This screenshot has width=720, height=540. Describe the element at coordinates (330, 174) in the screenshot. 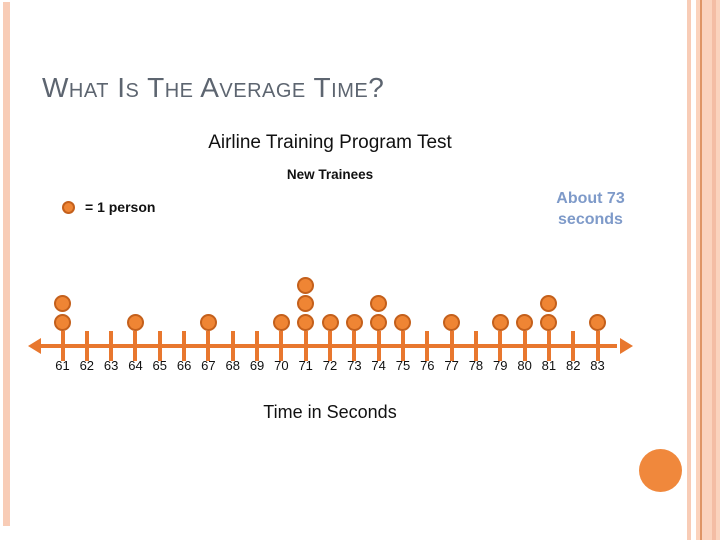

I see `chart-subtitle: New Trainees` at that location.